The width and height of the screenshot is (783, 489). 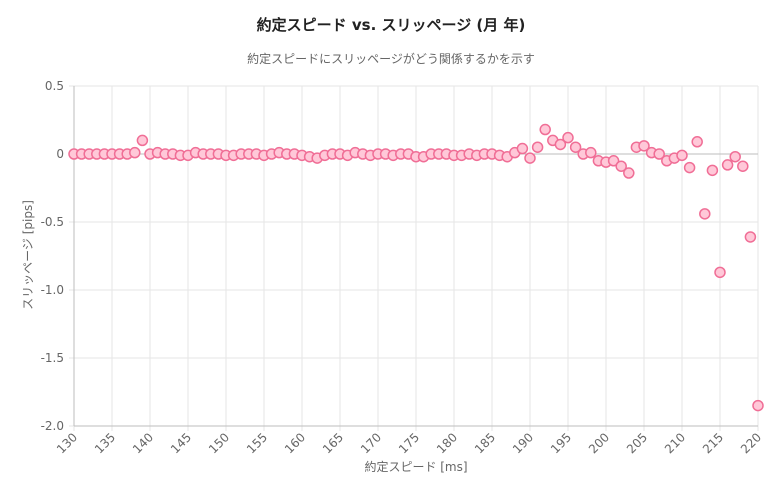 I want to click on chart-title: 約定スピード vs. スリッページ (月 年), so click(x=391, y=25).